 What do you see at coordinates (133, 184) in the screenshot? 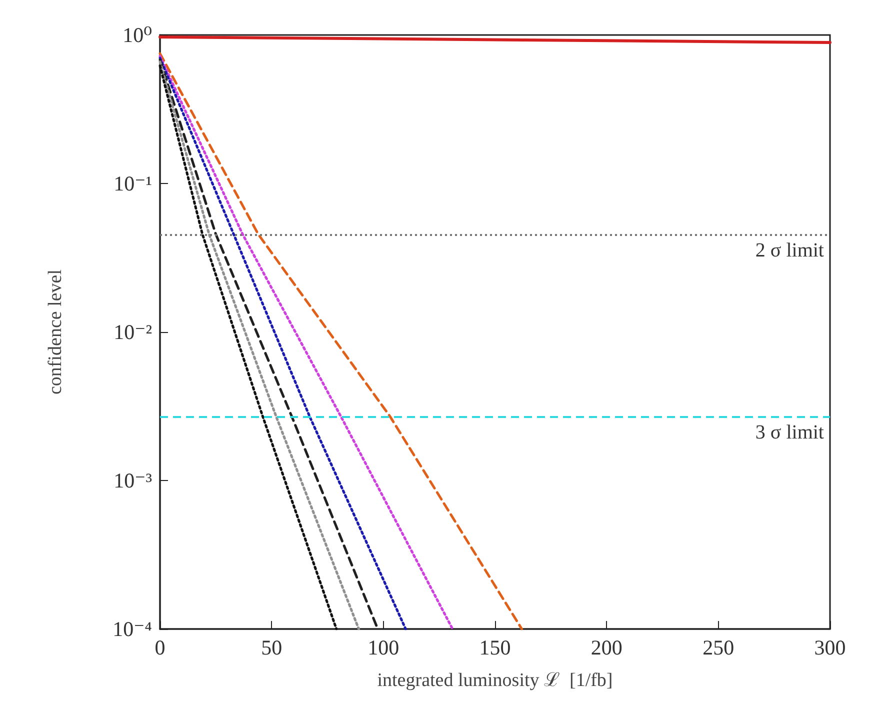
I see `y-tick-label: 10⁻¹` at bounding box center [133, 184].